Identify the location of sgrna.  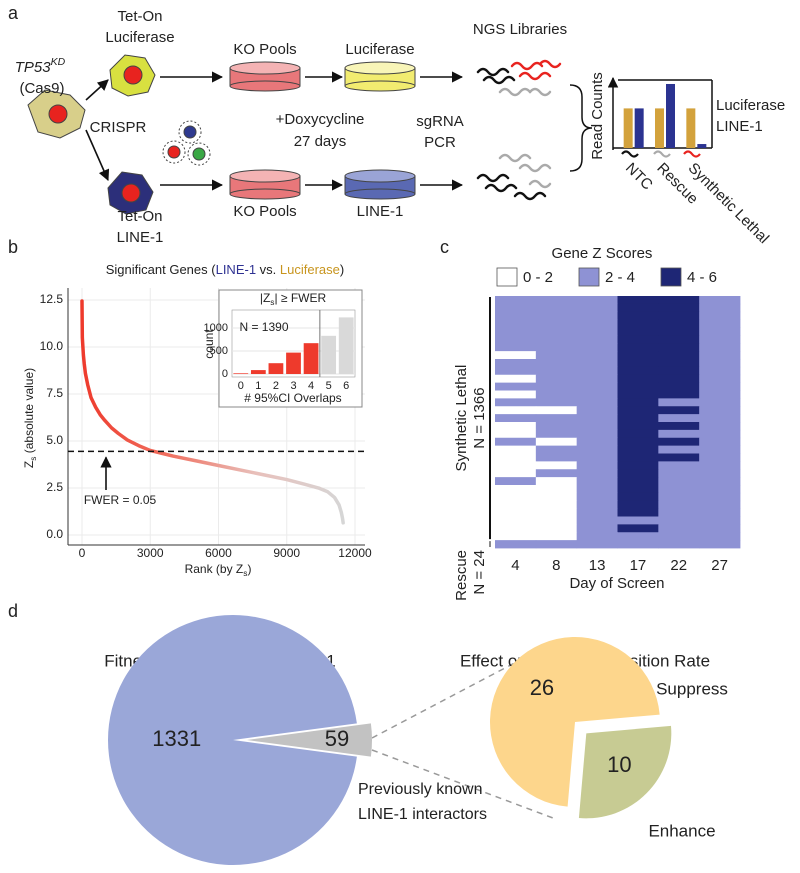
(519, 130).